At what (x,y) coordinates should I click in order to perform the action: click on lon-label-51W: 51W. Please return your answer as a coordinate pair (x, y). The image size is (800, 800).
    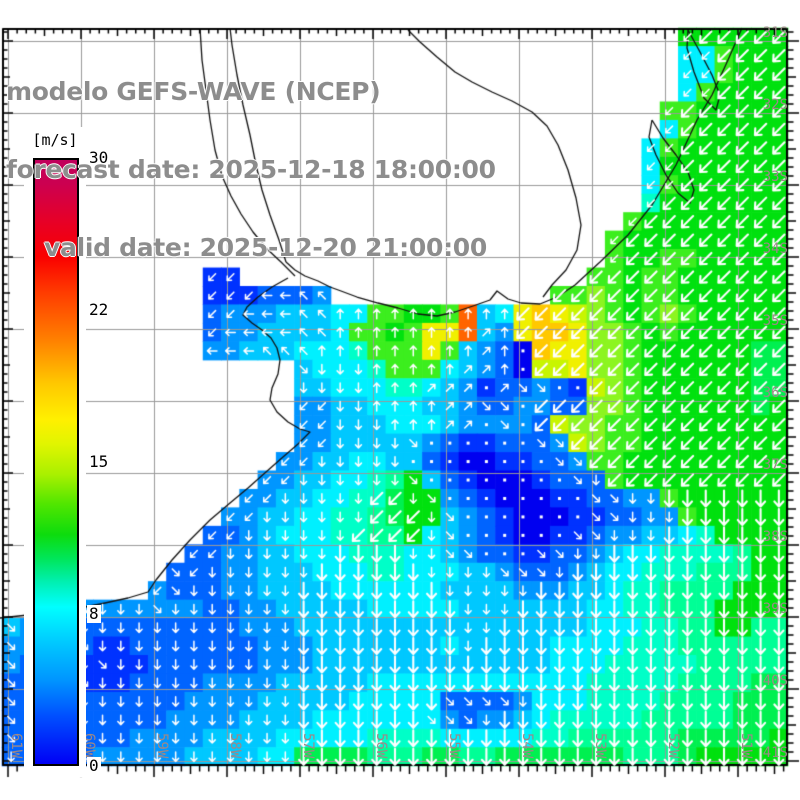
    Looking at the image, I should click on (746, 746).